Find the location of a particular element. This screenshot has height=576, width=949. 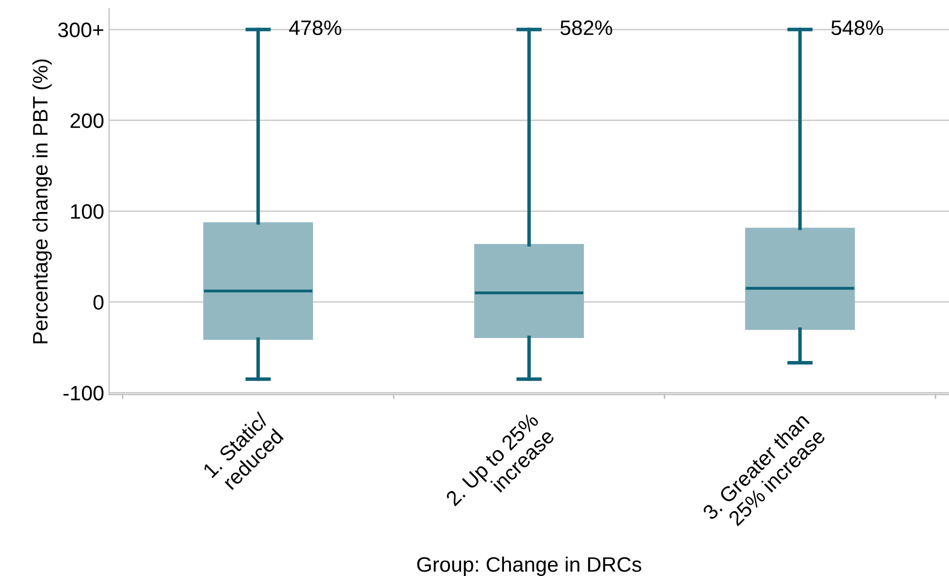

annotation: 582% is located at coordinates (586, 28).